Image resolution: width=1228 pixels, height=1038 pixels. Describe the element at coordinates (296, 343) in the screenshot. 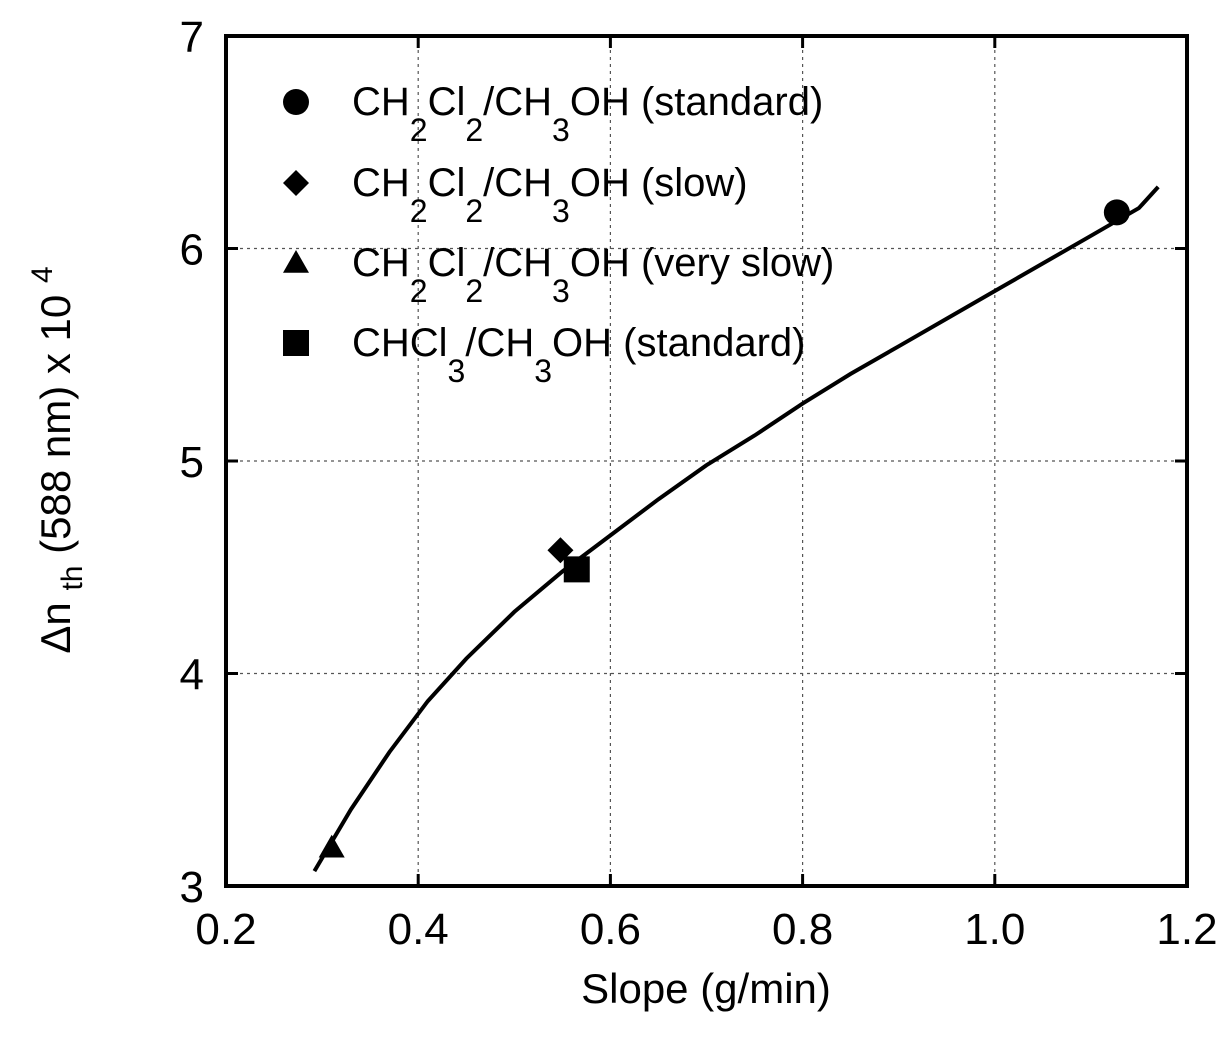

I see `legend-marker-square` at that location.